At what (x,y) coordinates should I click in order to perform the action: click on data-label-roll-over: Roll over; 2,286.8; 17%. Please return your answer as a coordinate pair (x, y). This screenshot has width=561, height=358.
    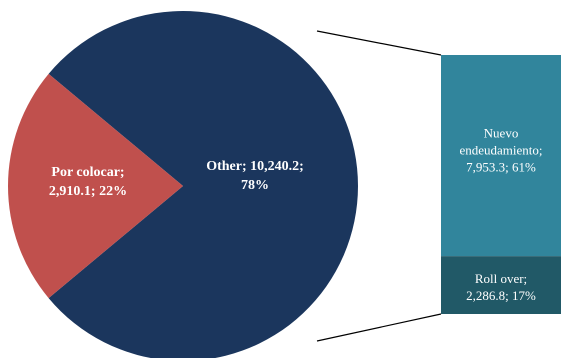
    Looking at the image, I should click on (501, 287).